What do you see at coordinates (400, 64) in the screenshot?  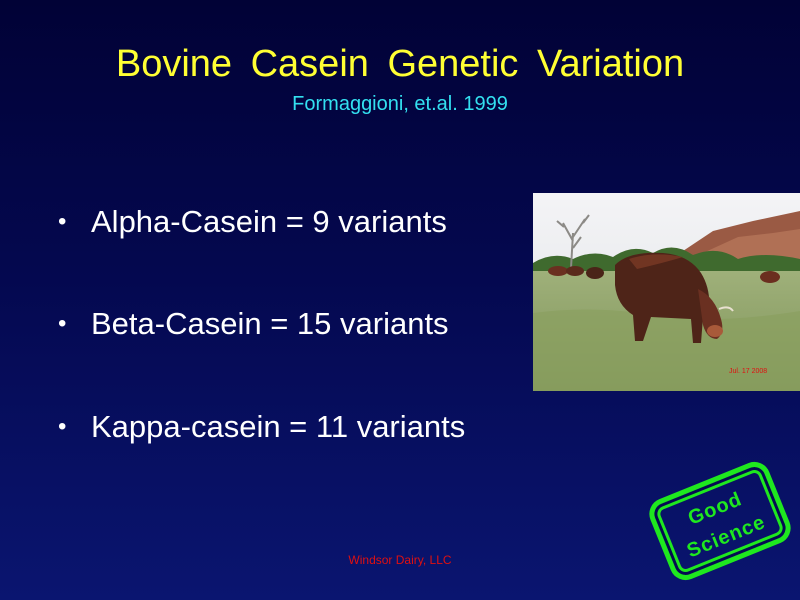 I see `slide-title: Bovine Casein Genetic Variation` at bounding box center [400, 64].